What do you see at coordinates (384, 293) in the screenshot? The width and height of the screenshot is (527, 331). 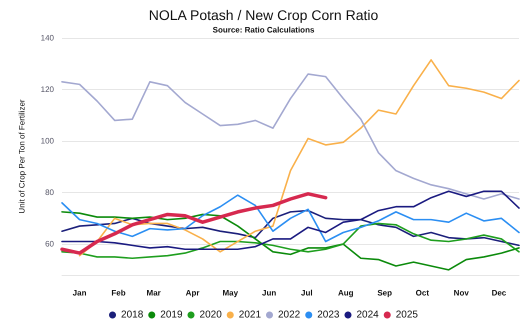 I see `x-tick-label: Sep` at bounding box center [384, 293].